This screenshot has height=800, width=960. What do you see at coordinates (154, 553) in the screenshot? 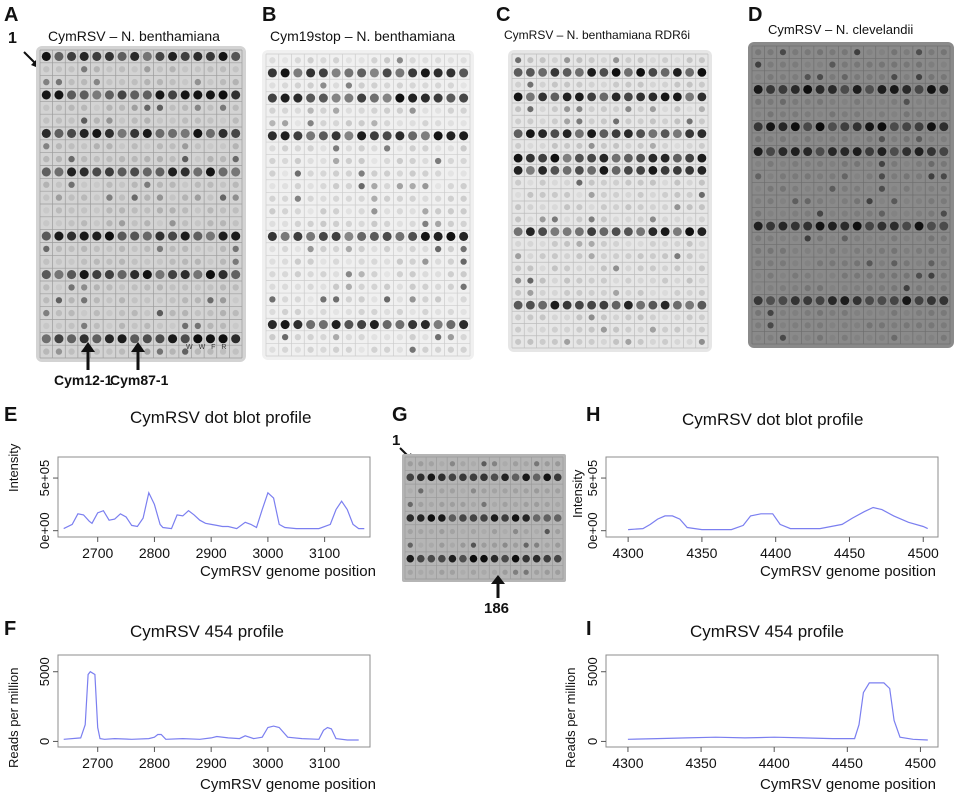
I see `x-tick-label: 2800` at bounding box center [154, 553].